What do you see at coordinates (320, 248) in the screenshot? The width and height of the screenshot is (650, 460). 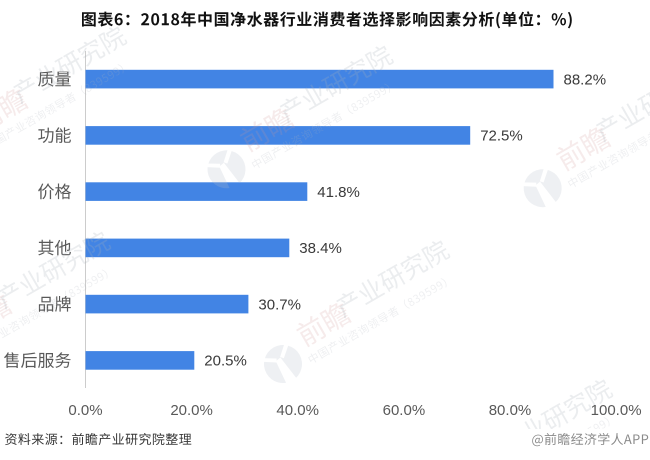 I see `svg-text: 38.4%` at bounding box center [320, 248].